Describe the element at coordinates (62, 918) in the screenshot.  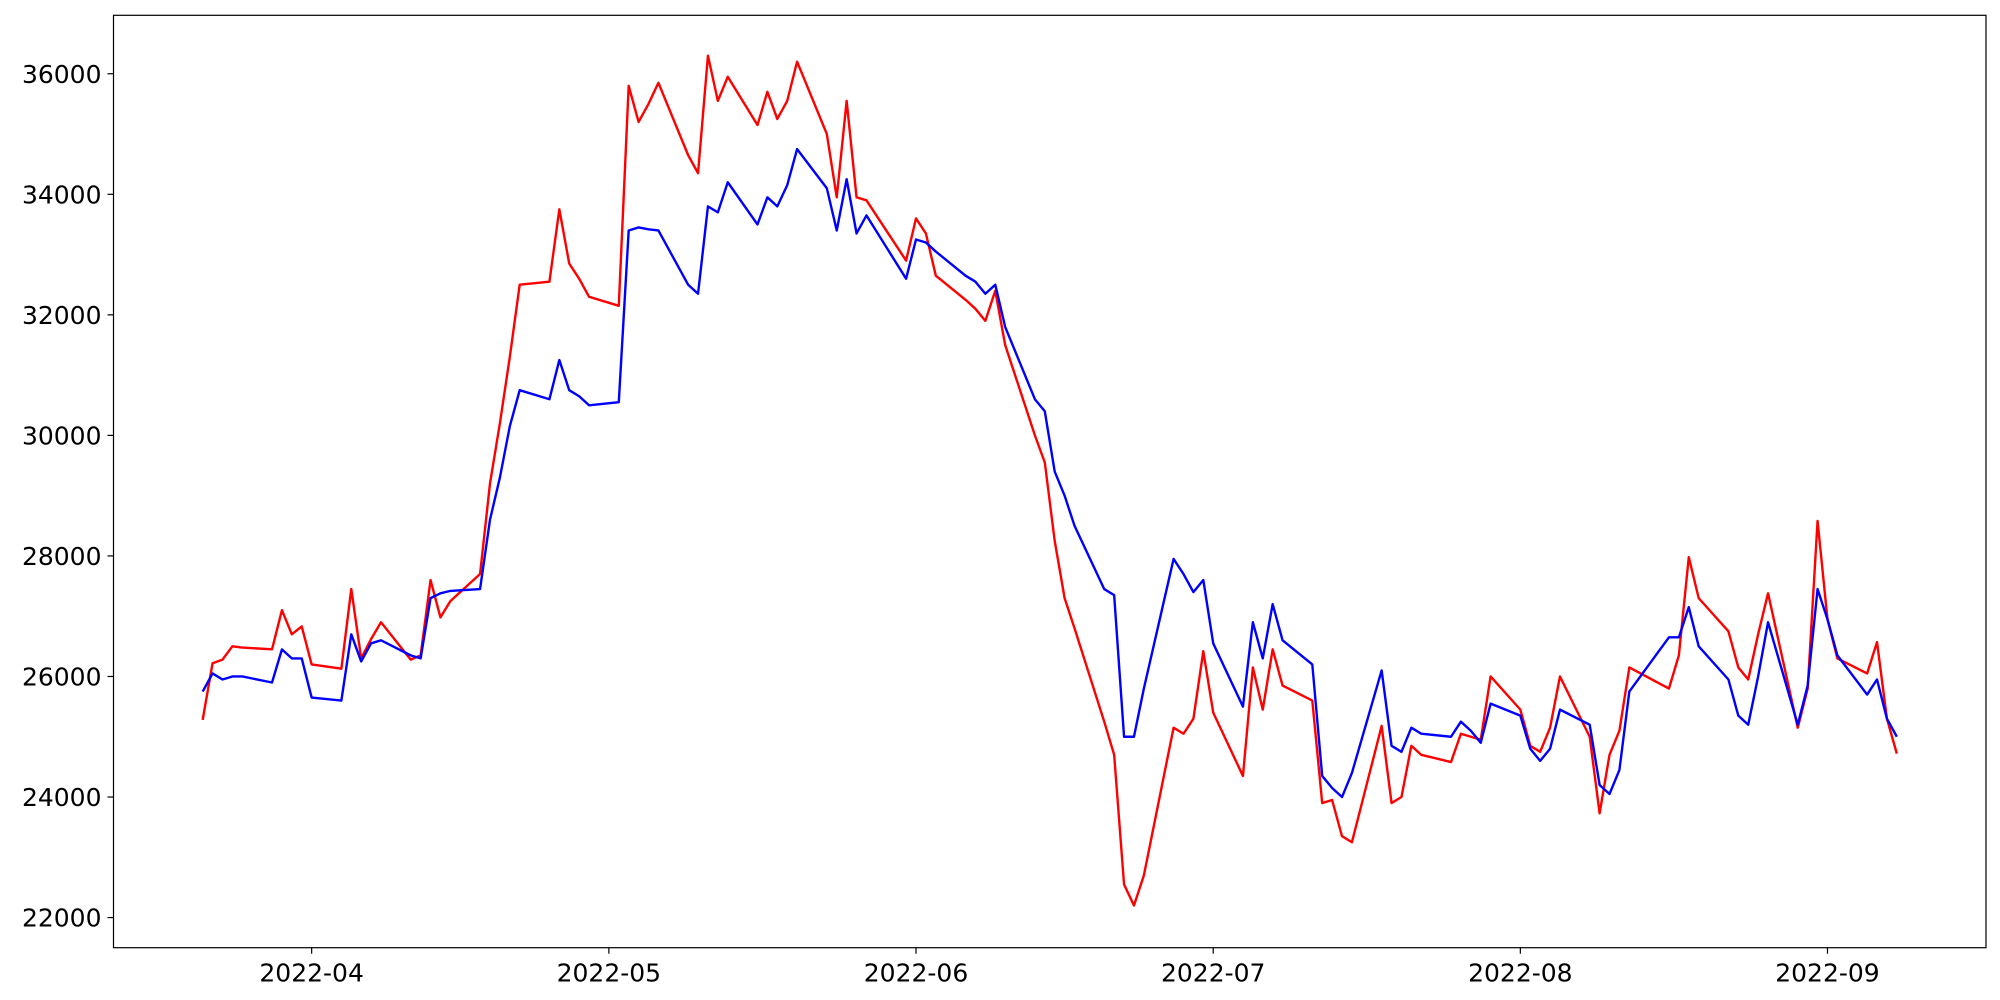
I see `y-tick-label: 22000` at that location.